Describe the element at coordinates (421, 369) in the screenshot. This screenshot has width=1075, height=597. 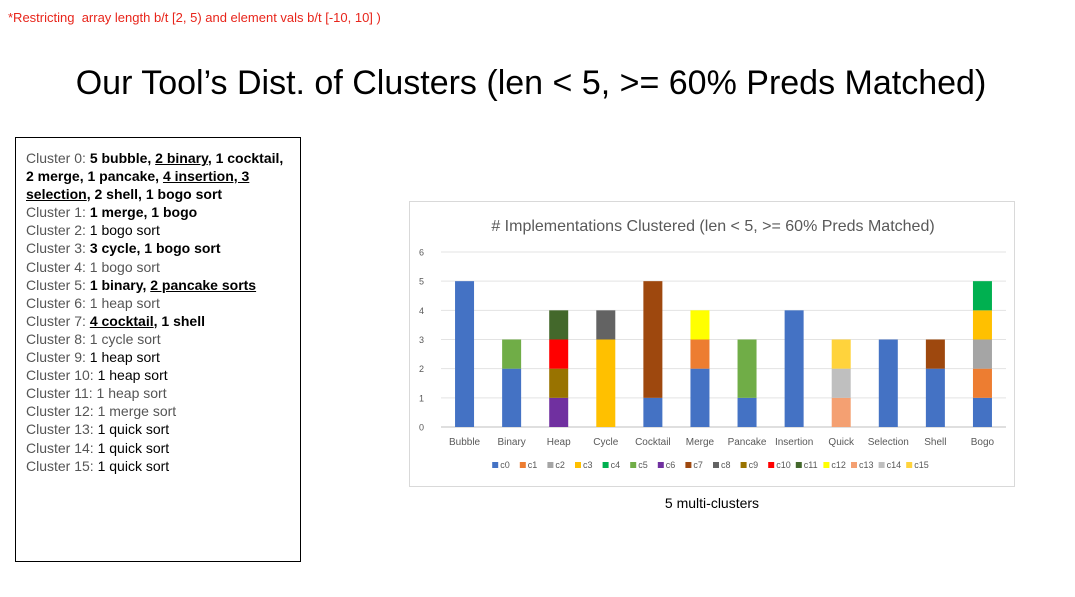
I see `y-tick-label: 2` at that location.